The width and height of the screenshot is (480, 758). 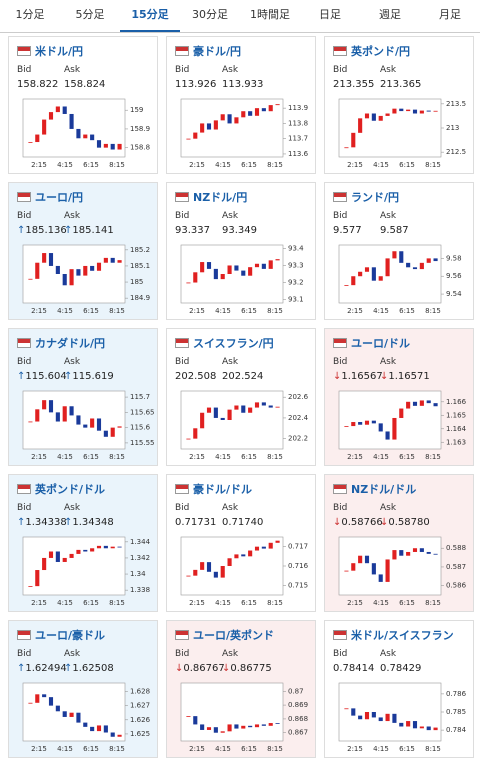 I want to click on tab: 30分足, so click(x=210, y=14).